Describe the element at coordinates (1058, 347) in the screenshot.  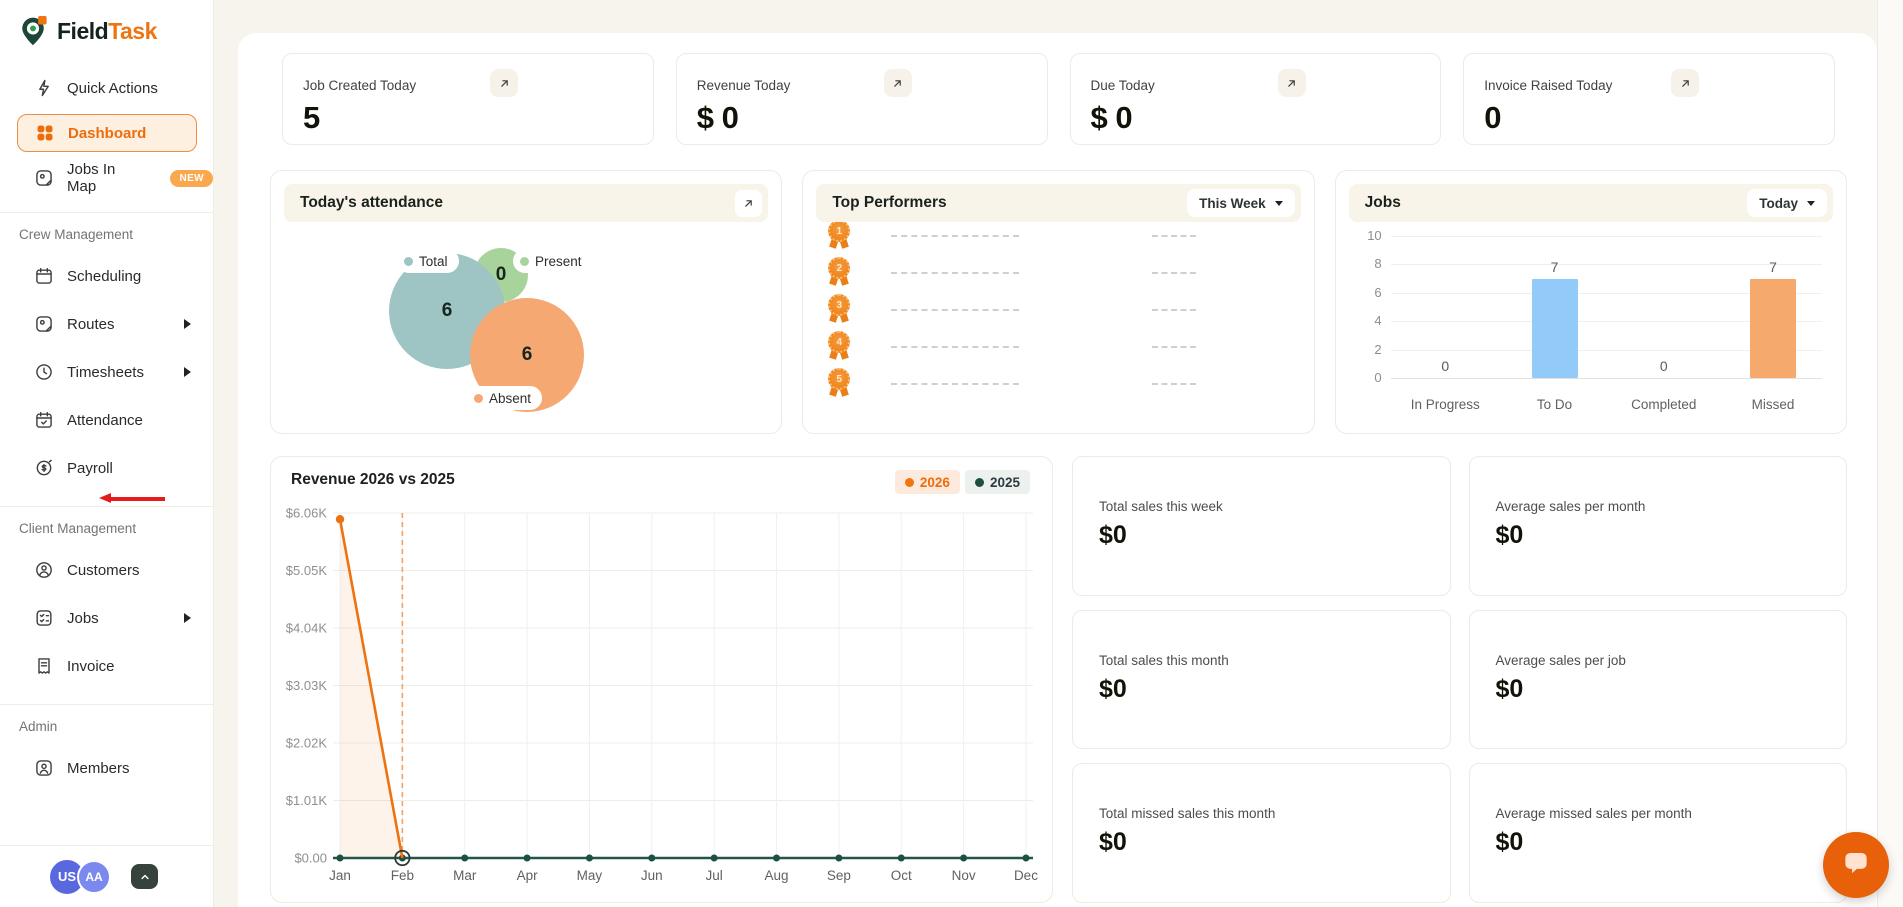
I see `performer-row: 4` at that location.